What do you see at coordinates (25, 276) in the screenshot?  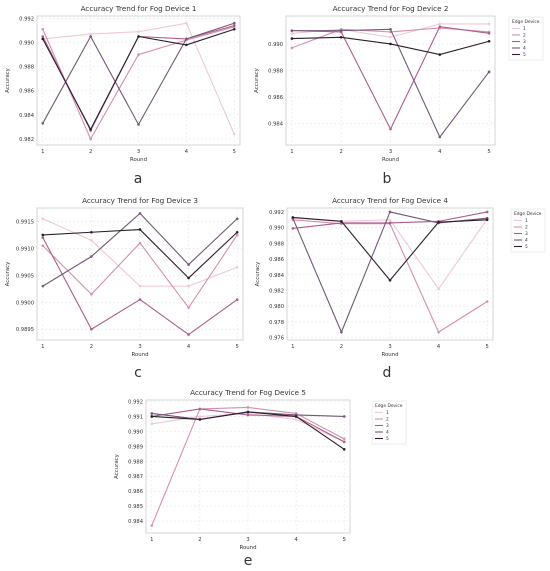 I see `y-tick-label: 0.9905` at bounding box center [25, 276].